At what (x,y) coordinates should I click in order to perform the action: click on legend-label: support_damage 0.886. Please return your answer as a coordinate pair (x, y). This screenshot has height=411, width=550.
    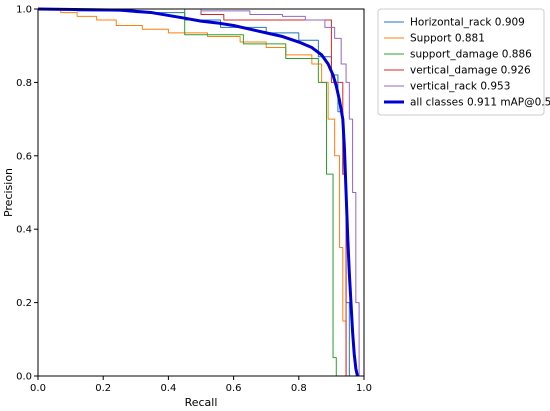
    Looking at the image, I should click on (471, 55).